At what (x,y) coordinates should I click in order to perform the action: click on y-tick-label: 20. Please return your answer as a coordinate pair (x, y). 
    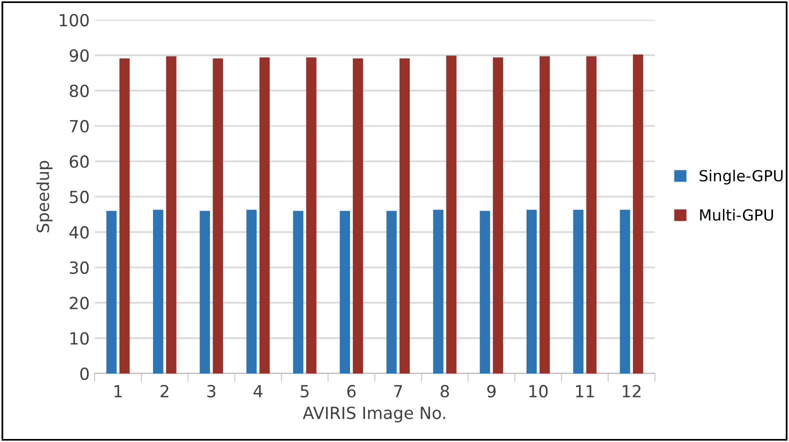
    Looking at the image, I should click on (79, 303).